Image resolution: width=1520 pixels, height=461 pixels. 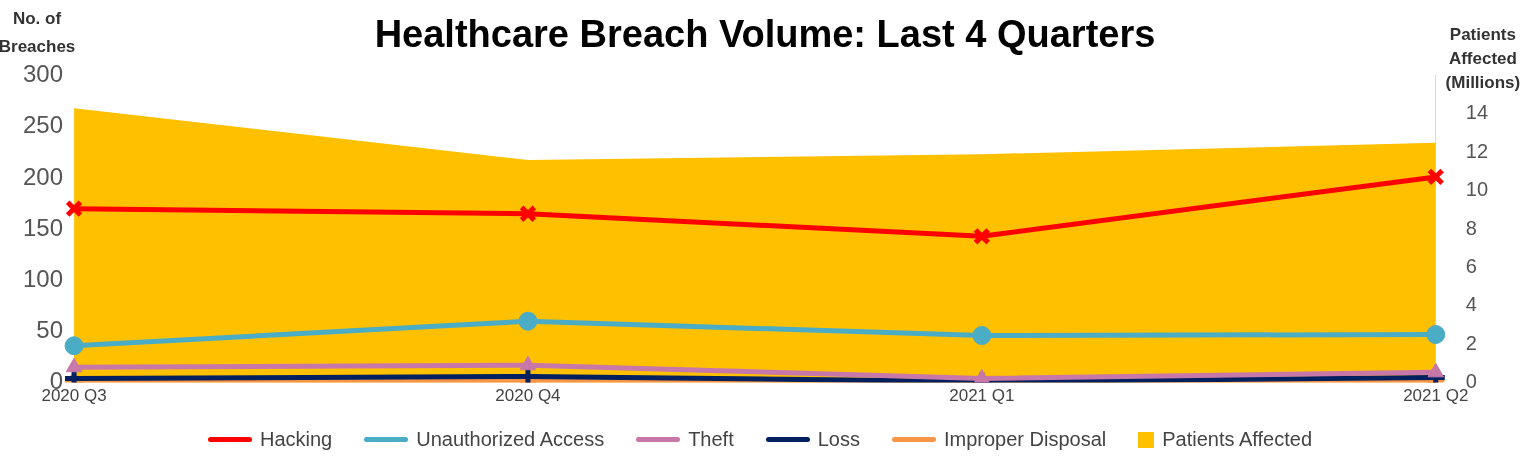 I want to click on legend-label: Hacking, so click(x=296, y=439).